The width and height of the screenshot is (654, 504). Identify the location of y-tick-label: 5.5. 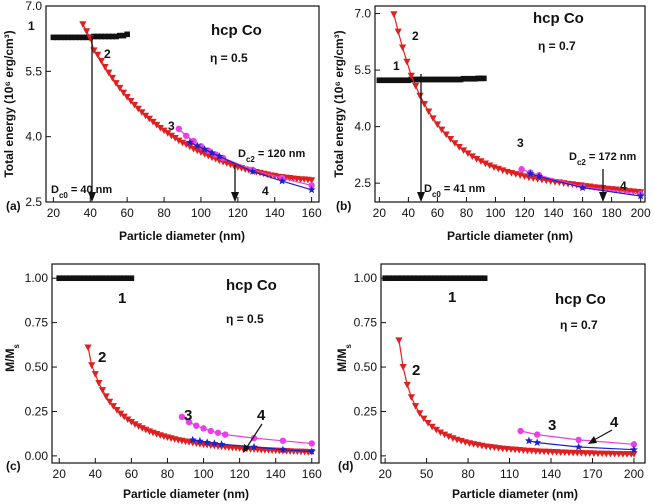
(362, 70).